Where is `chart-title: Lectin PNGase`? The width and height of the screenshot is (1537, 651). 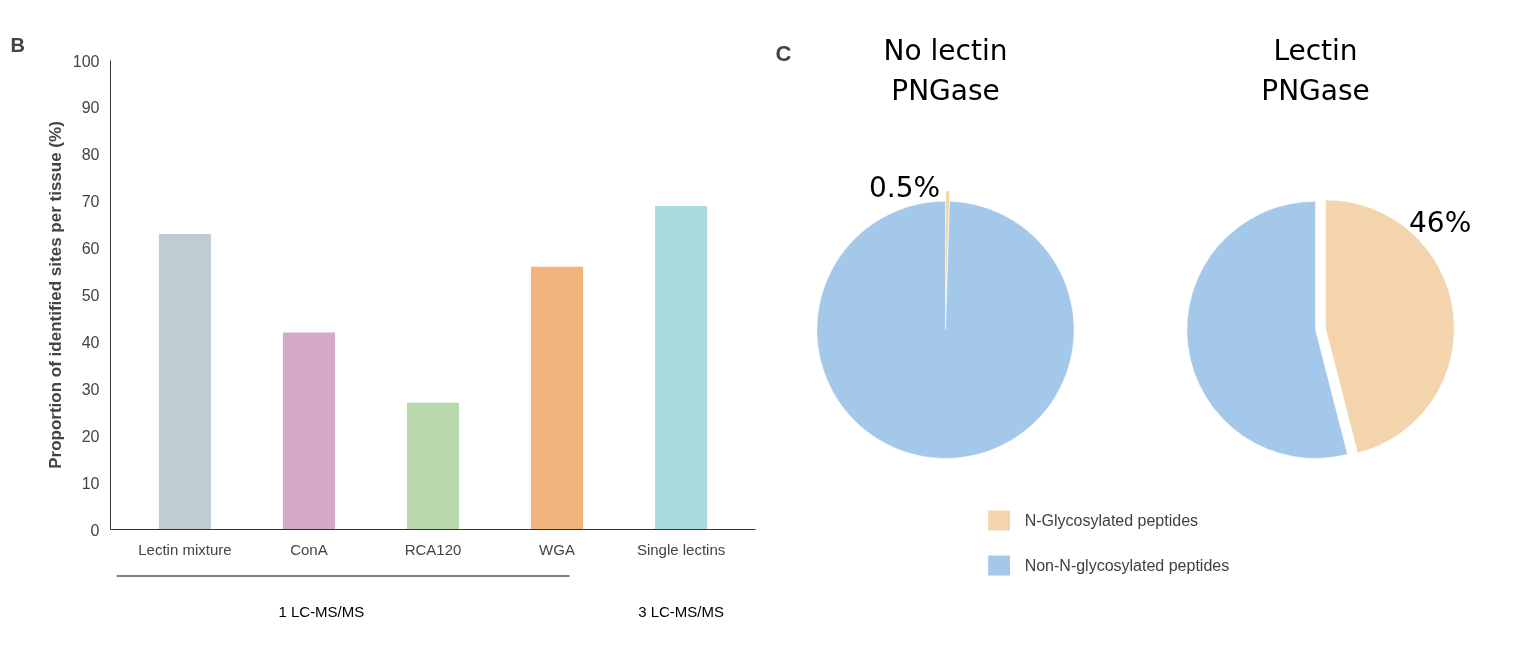 chart-title: Lectin PNGase is located at coordinates (1315, 70).